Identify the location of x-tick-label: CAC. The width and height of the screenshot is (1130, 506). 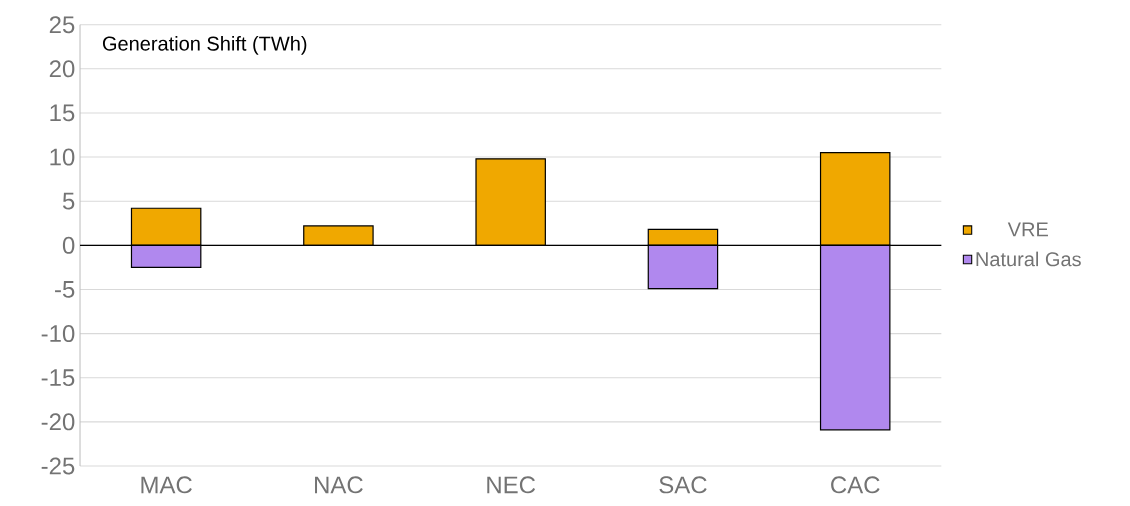
(855, 485).